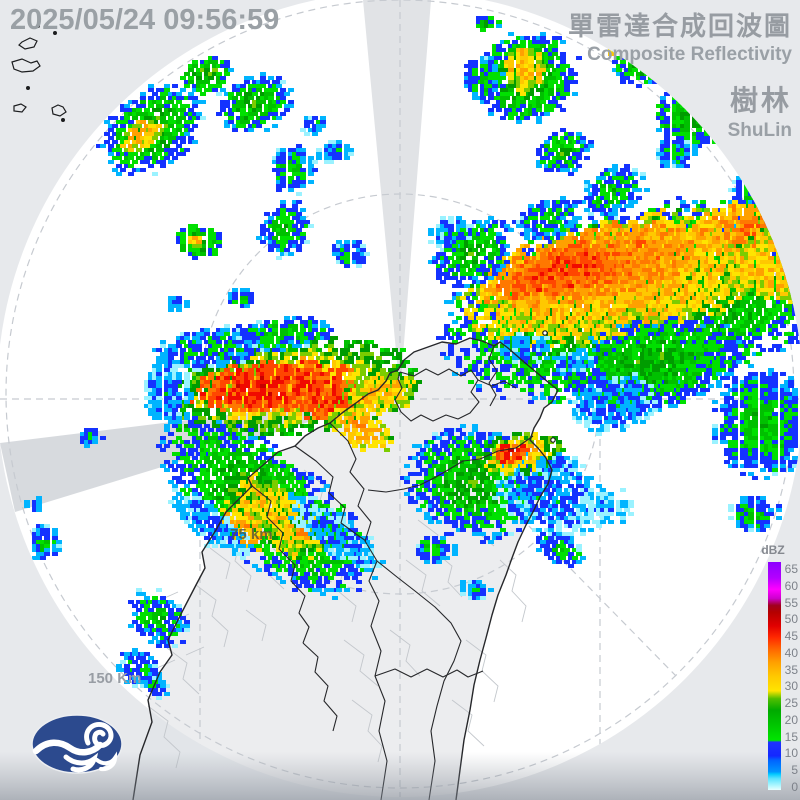  I want to click on legend-tick-40: 40, so click(791, 652).